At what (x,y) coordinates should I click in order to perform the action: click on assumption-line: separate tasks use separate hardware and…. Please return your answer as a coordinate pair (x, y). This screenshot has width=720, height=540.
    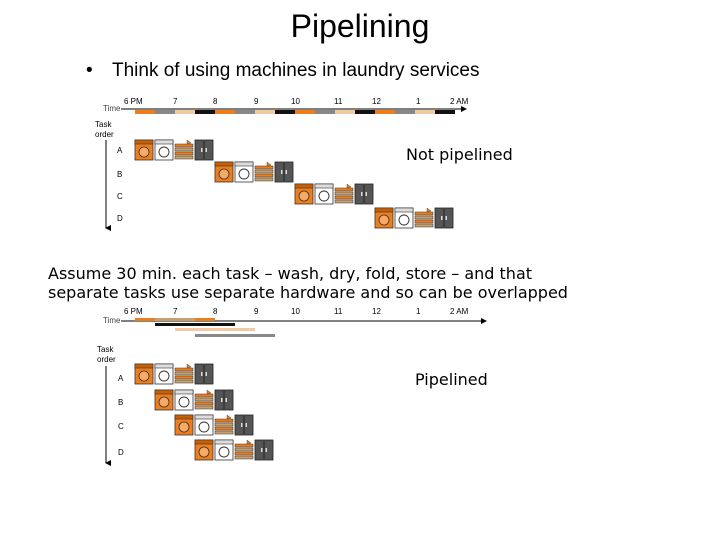
    Looking at the image, I should click on (308, 292).